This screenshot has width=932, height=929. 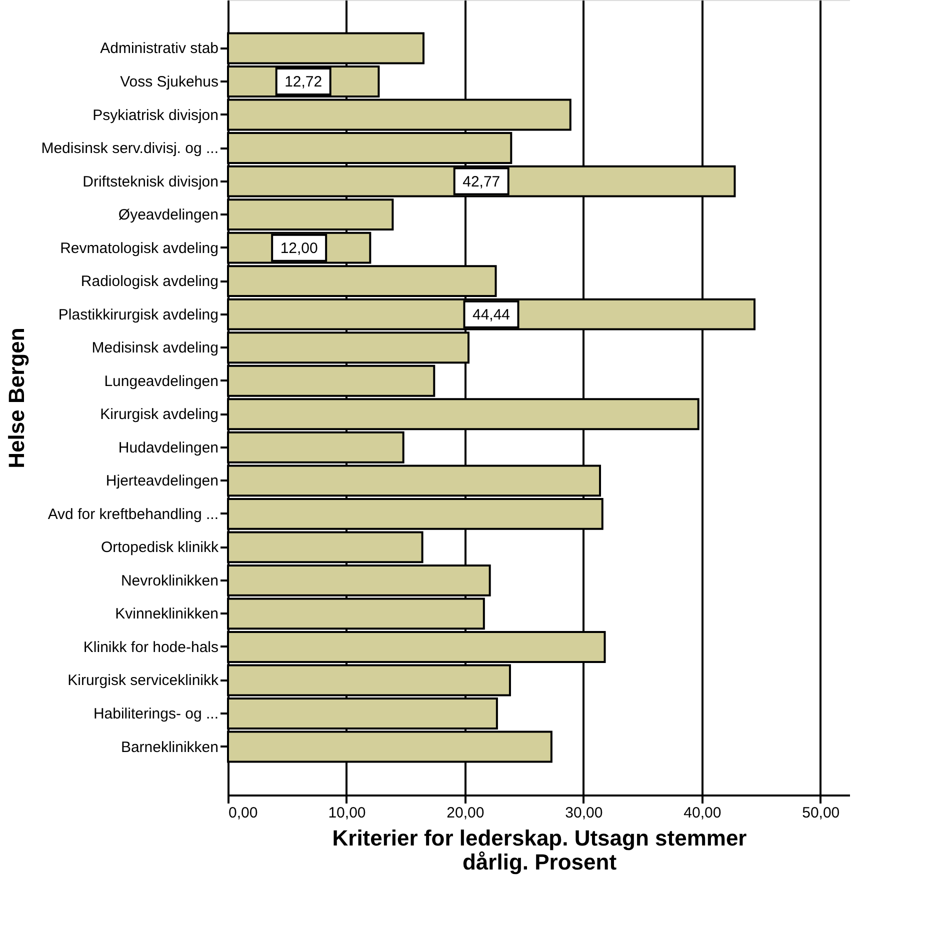 I want to click on data-label: 44,44, so click(x=491, y=315).